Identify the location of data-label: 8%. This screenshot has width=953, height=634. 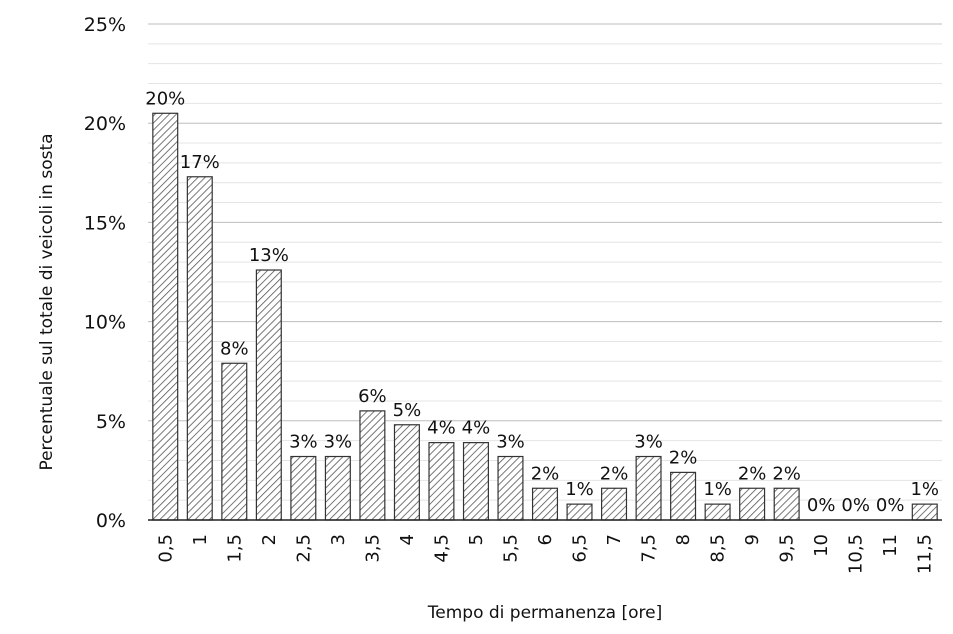
(234, 348).